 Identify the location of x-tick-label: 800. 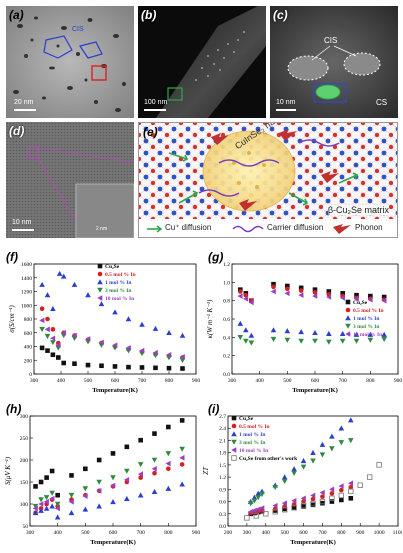
(341, 533).